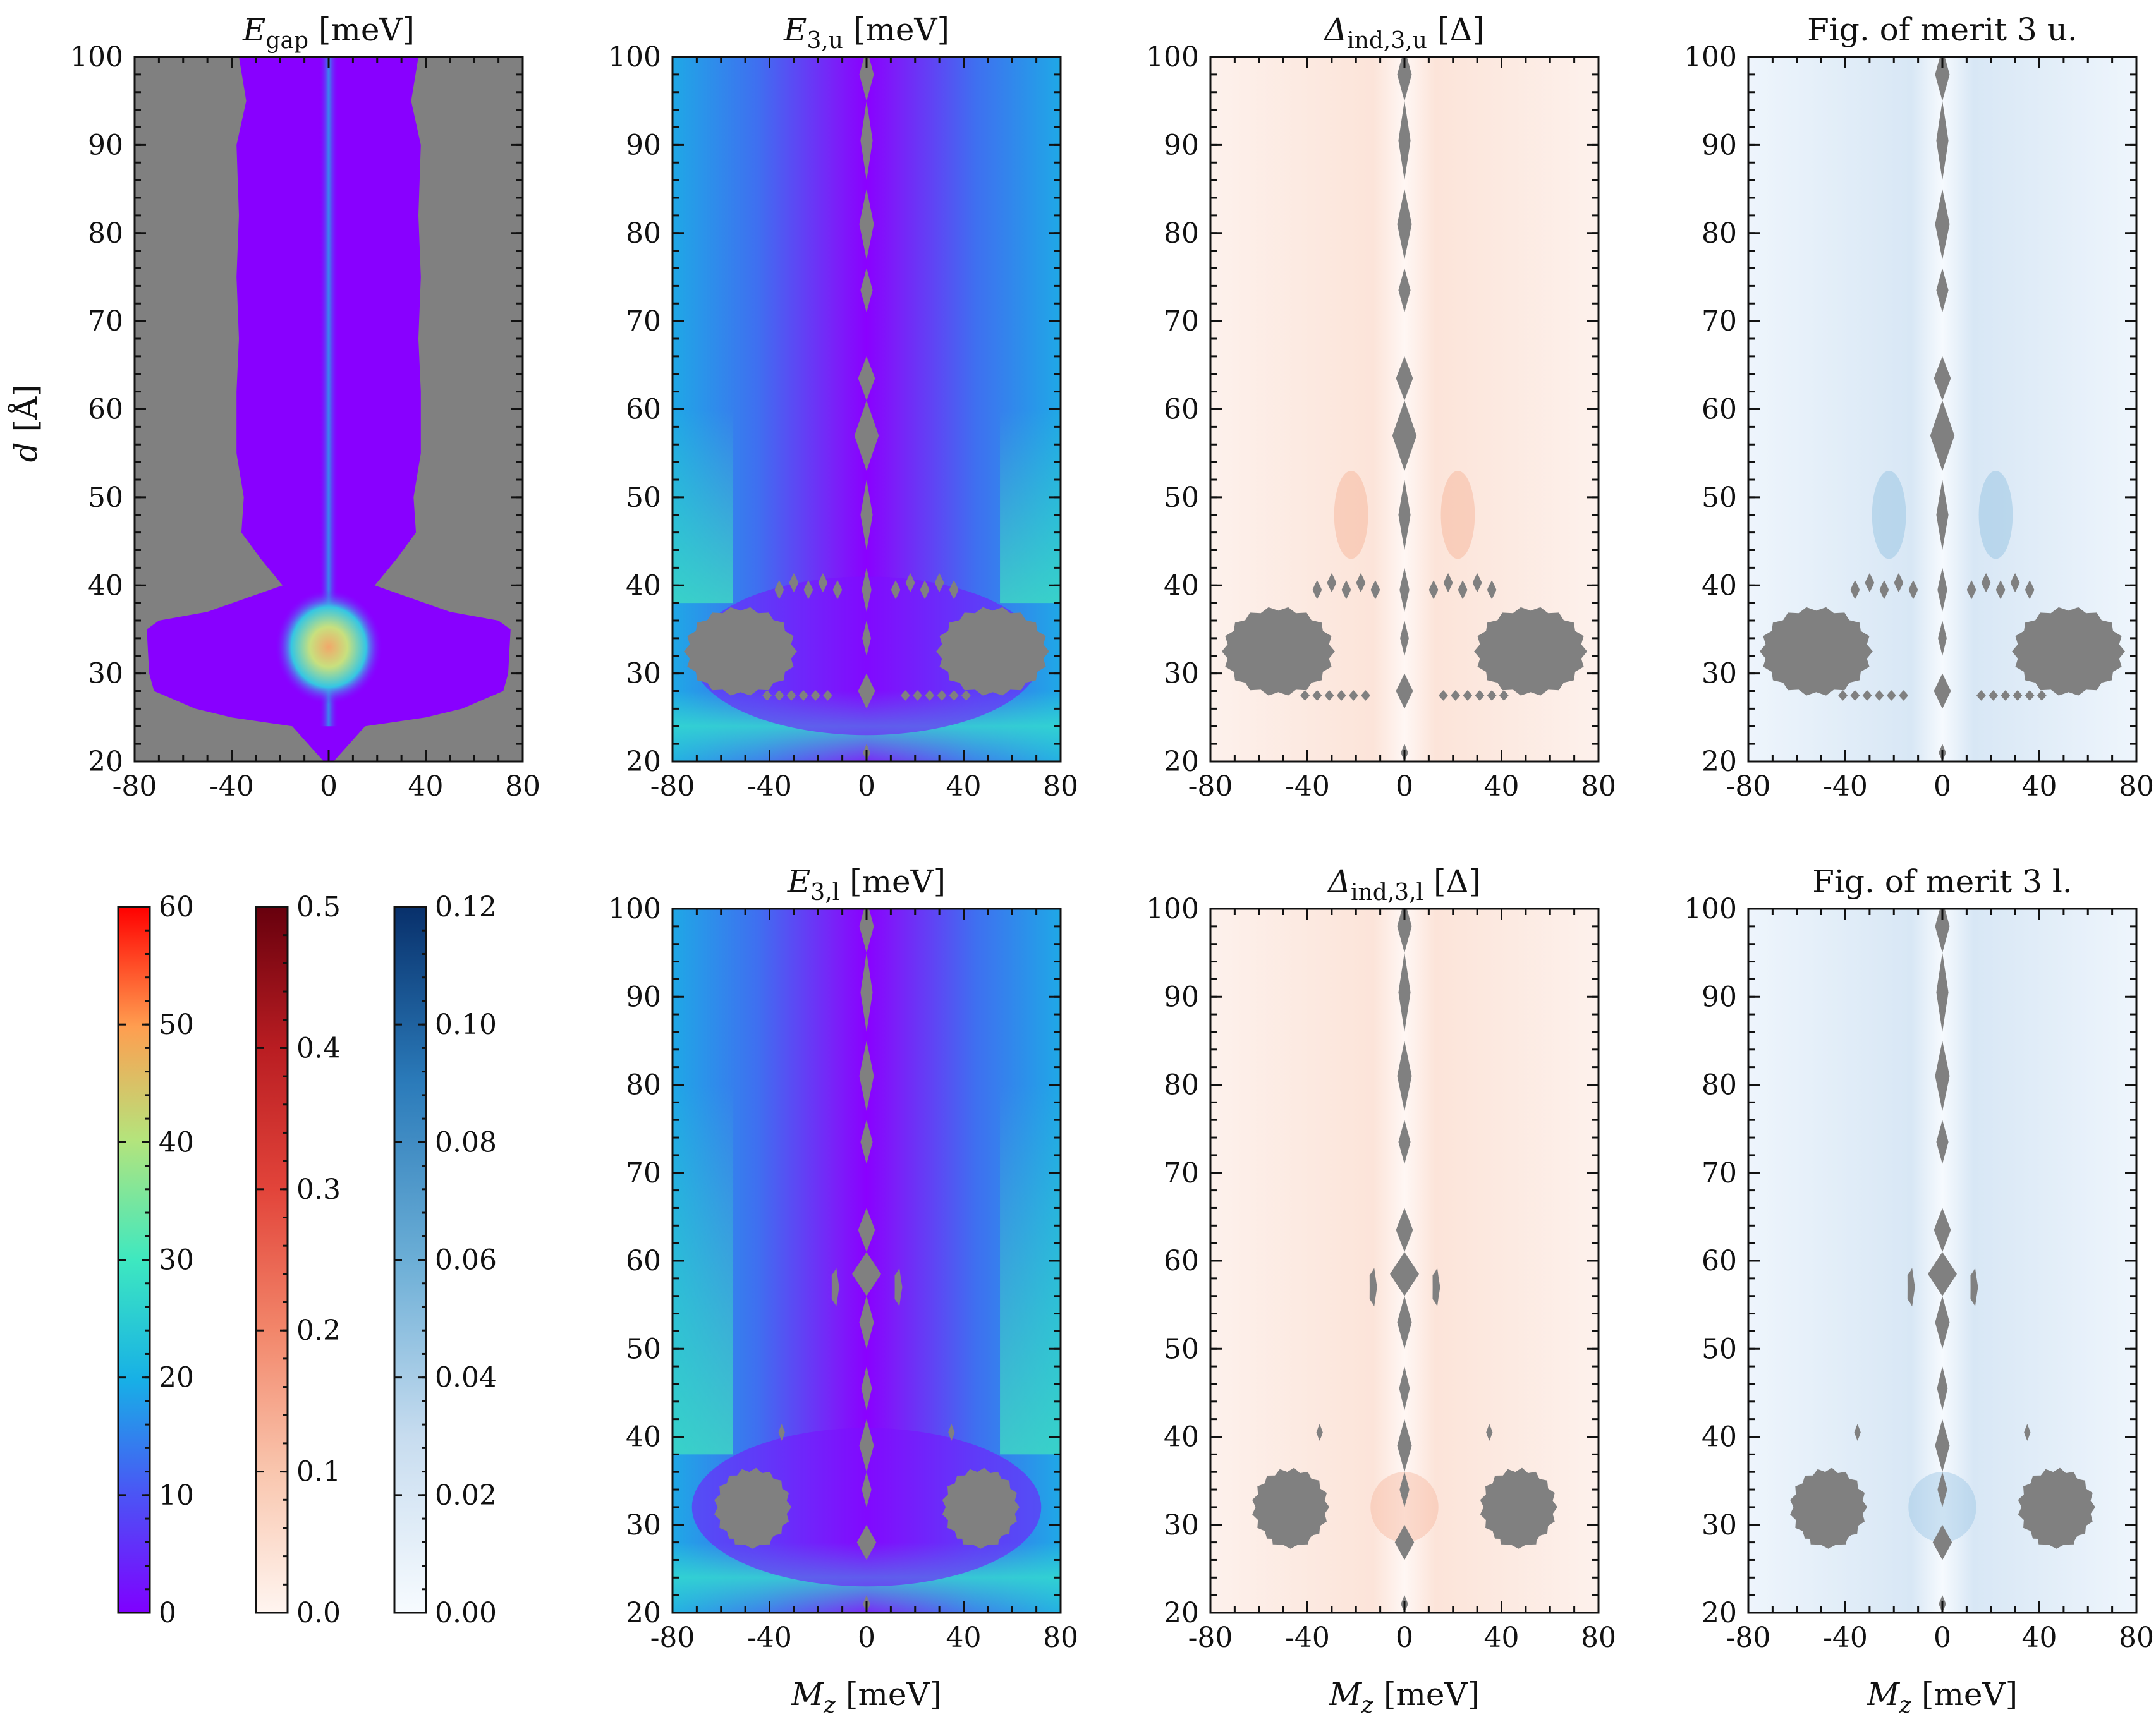  I want to click on colorbar-tick-label: 0.2, so click(318, 1330).